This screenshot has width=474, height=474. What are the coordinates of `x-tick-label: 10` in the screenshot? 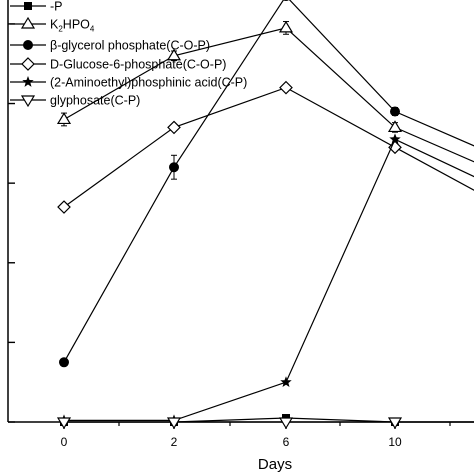 It's located at (395, 442).